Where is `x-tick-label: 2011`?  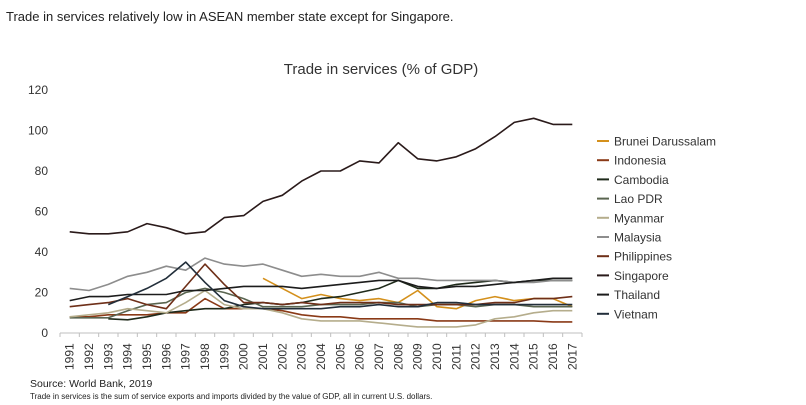 x-tick-label: 2011 is located at coordinates (456, 357).